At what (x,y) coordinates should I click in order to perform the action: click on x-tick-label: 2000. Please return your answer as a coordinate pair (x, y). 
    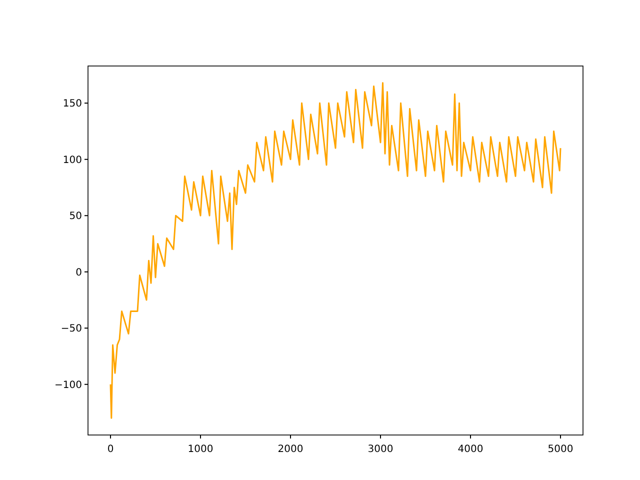
    Looking at the image, I should click on (291, 449).